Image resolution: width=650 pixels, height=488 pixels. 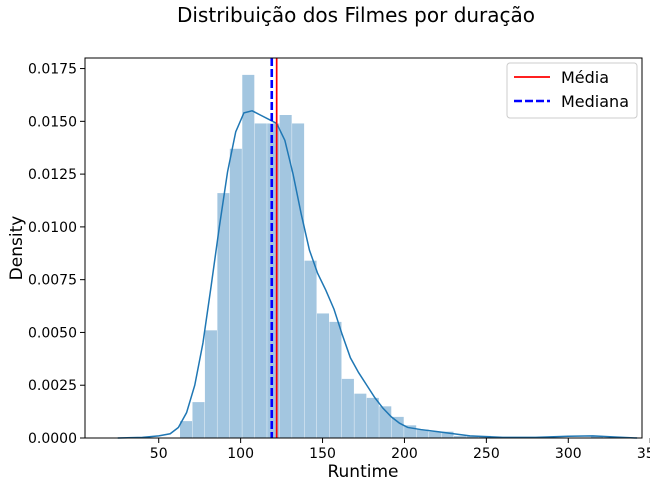 I want to click on y-tick-label: 0.0075, so click(x=52, y=281).